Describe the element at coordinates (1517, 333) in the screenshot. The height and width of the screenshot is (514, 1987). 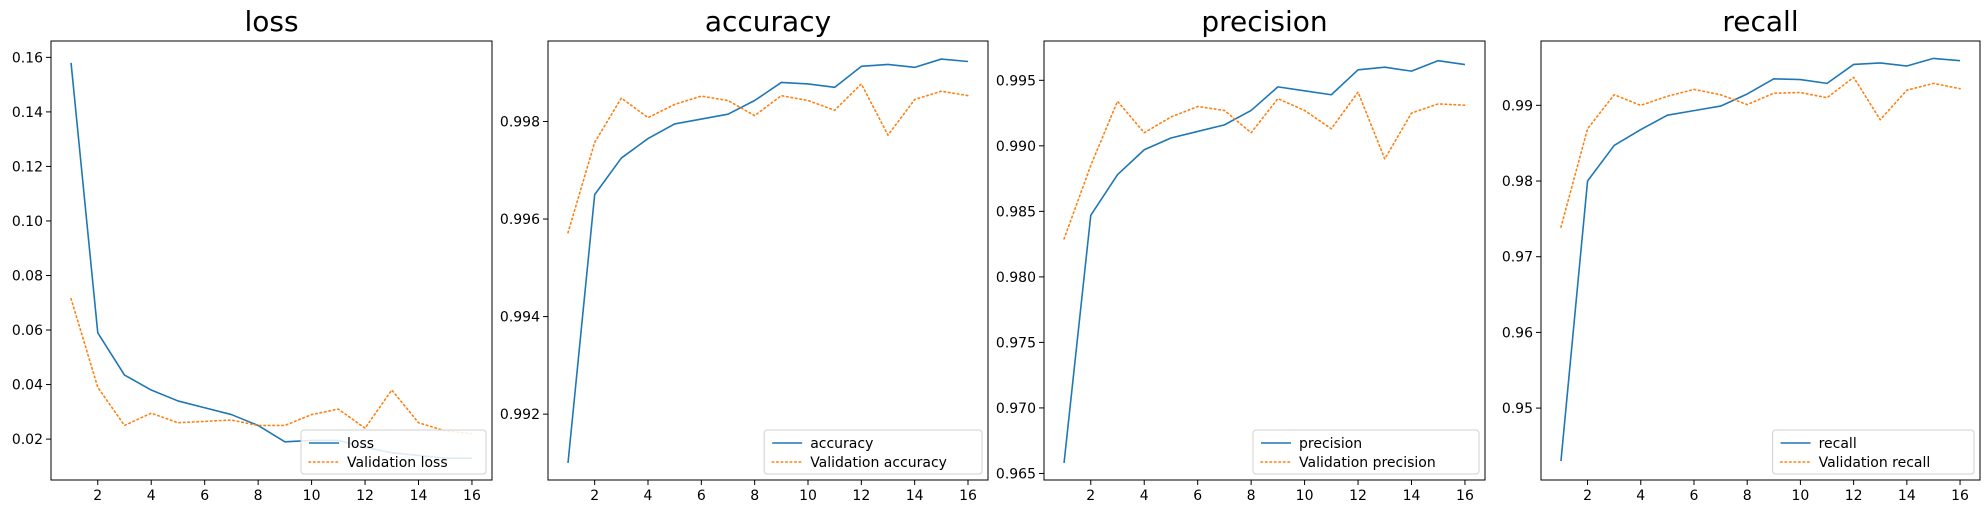
I see `y-tick-label: 0.96` at that location.